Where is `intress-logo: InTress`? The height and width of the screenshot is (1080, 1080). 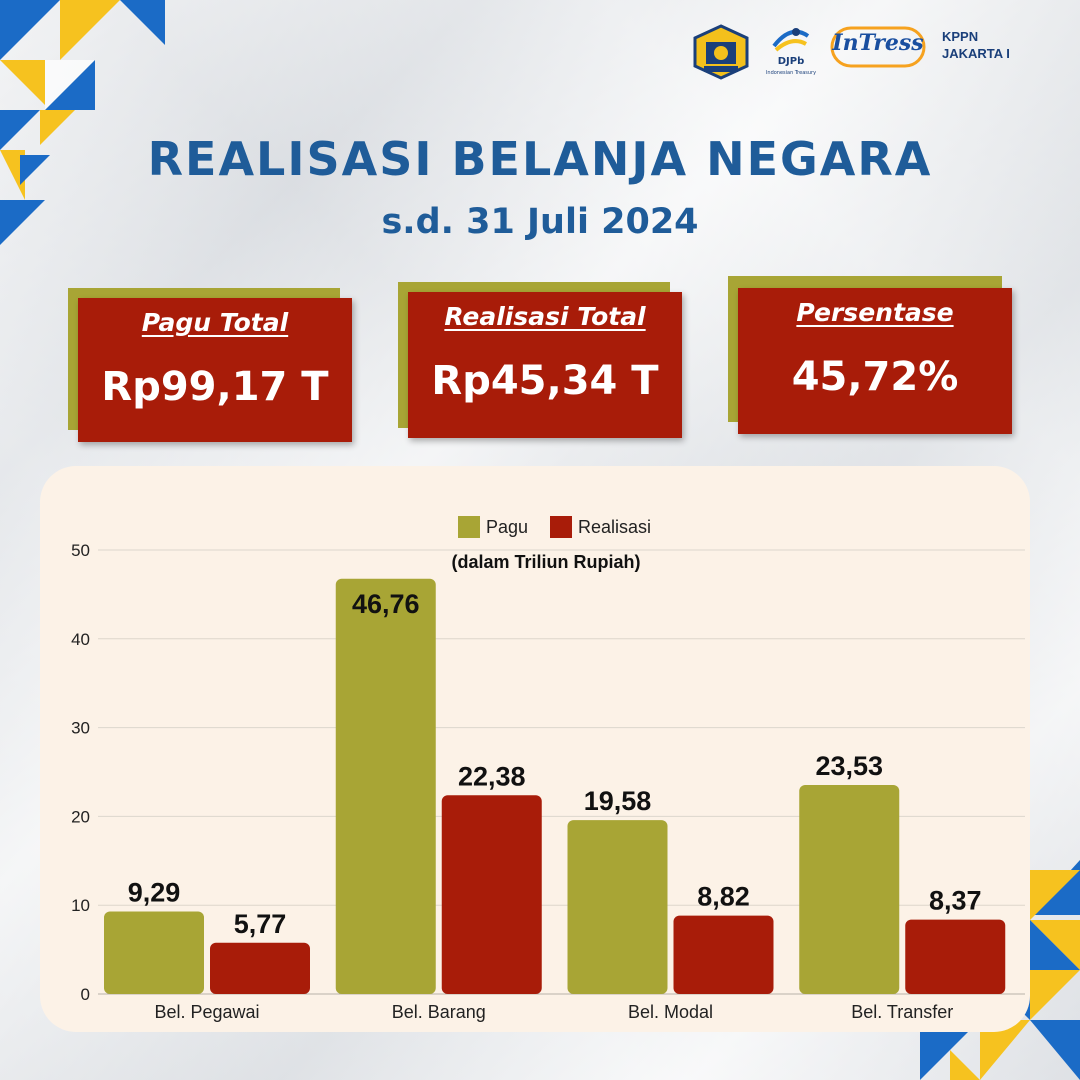
intress-logo: InTress is located at coordinates (878, 48).